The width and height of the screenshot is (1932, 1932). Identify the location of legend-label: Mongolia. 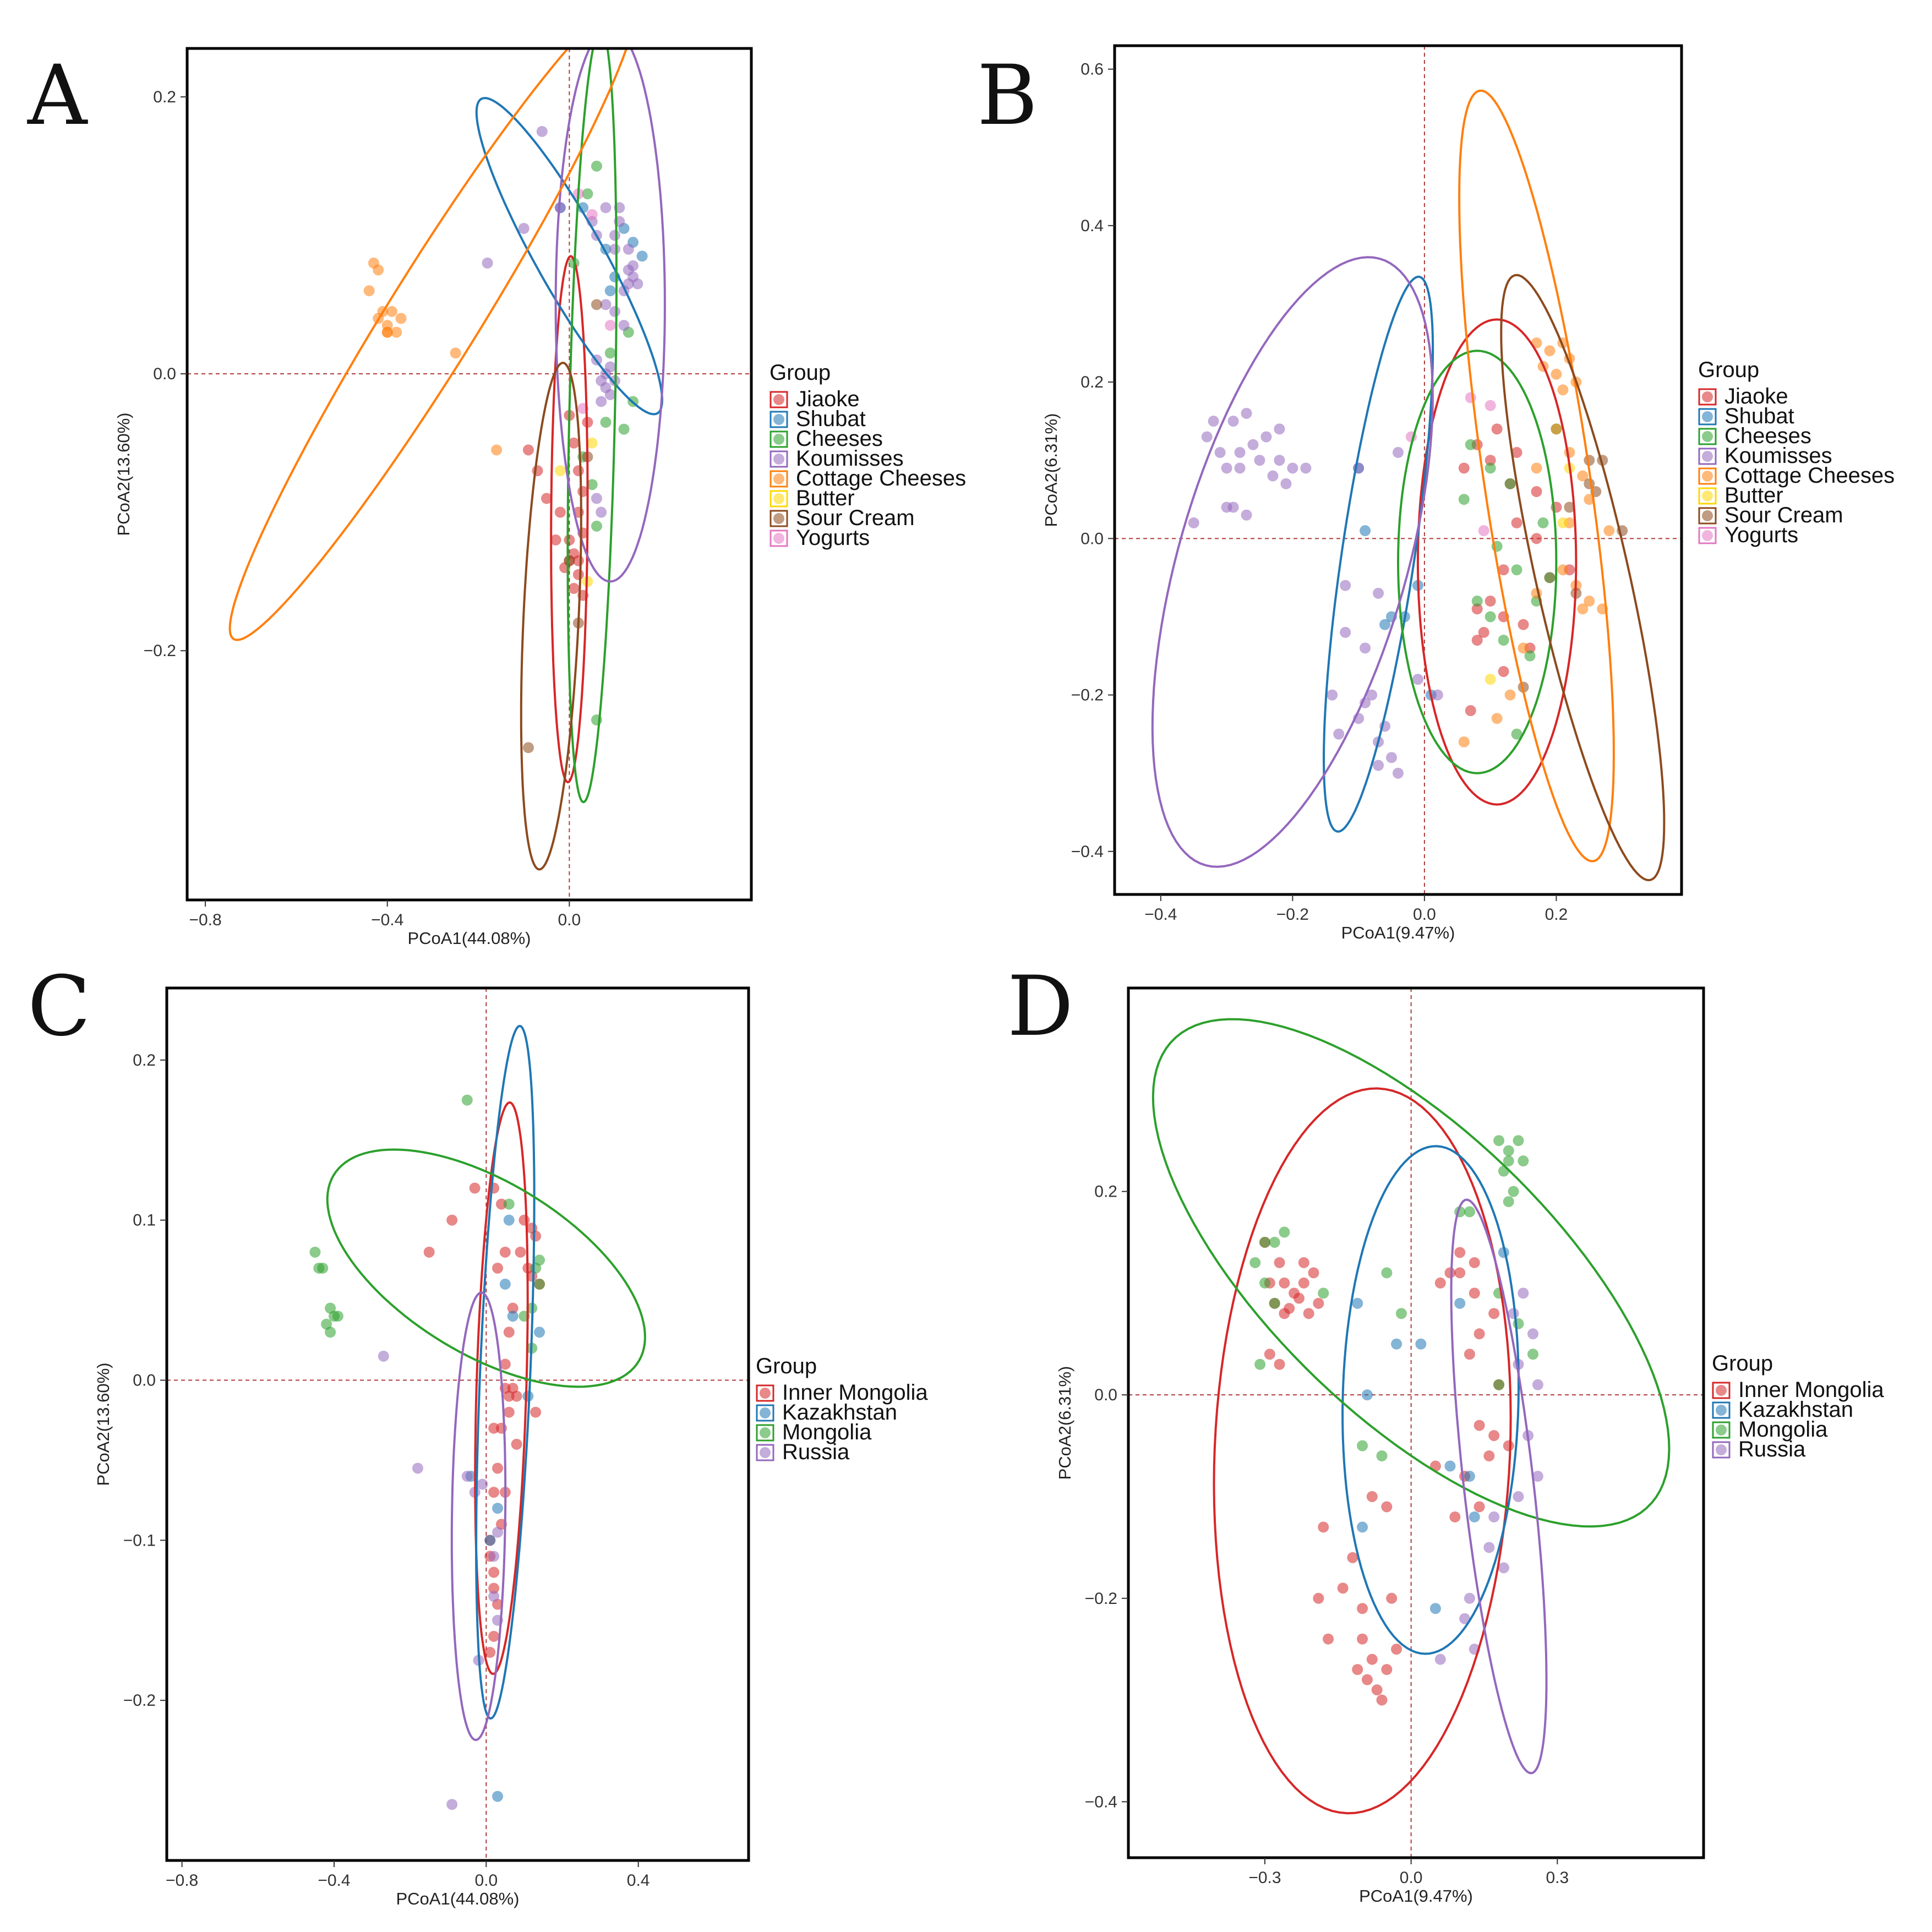
(1783, 1430).